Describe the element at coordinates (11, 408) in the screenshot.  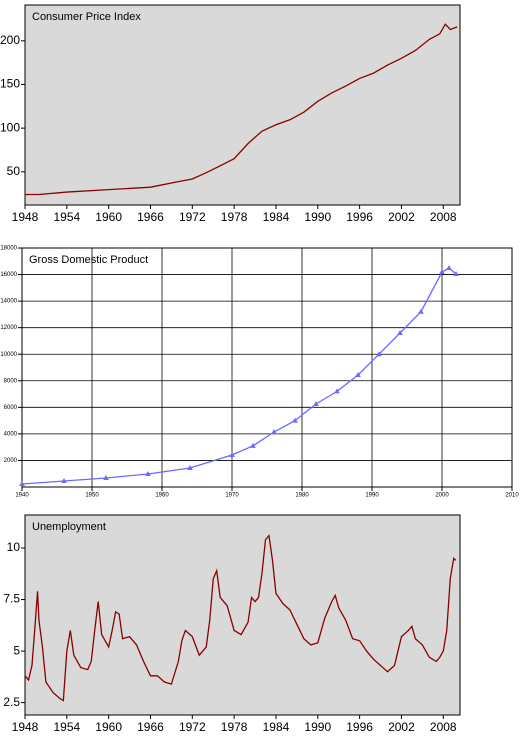
I see `y-tick-label: 6000` at that location.